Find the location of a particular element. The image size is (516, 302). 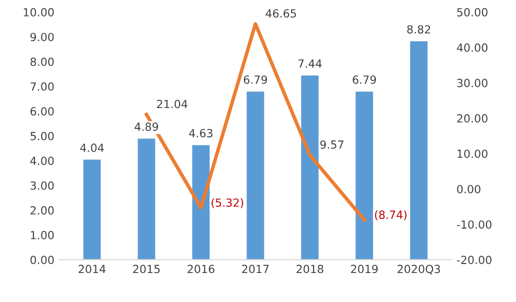

x-tick-label: 2015 is located at coordinates (146, 269).